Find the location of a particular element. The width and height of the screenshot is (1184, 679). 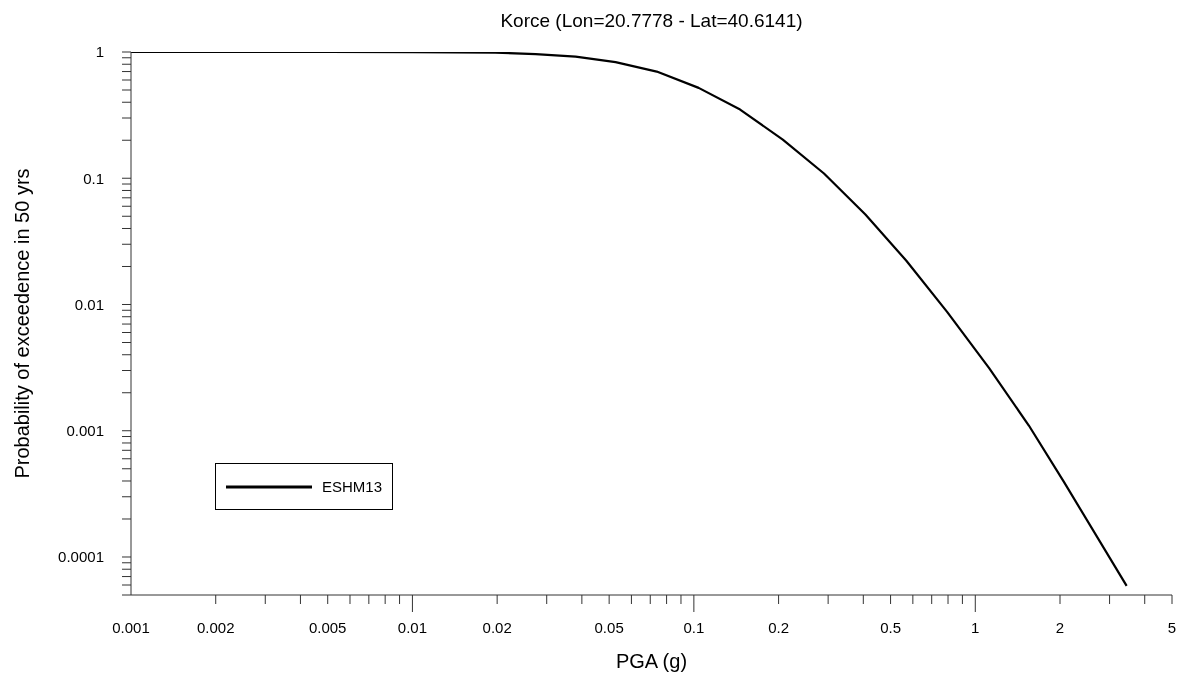

x-tick-label: 0.1 is located at coordinates (694, 627).